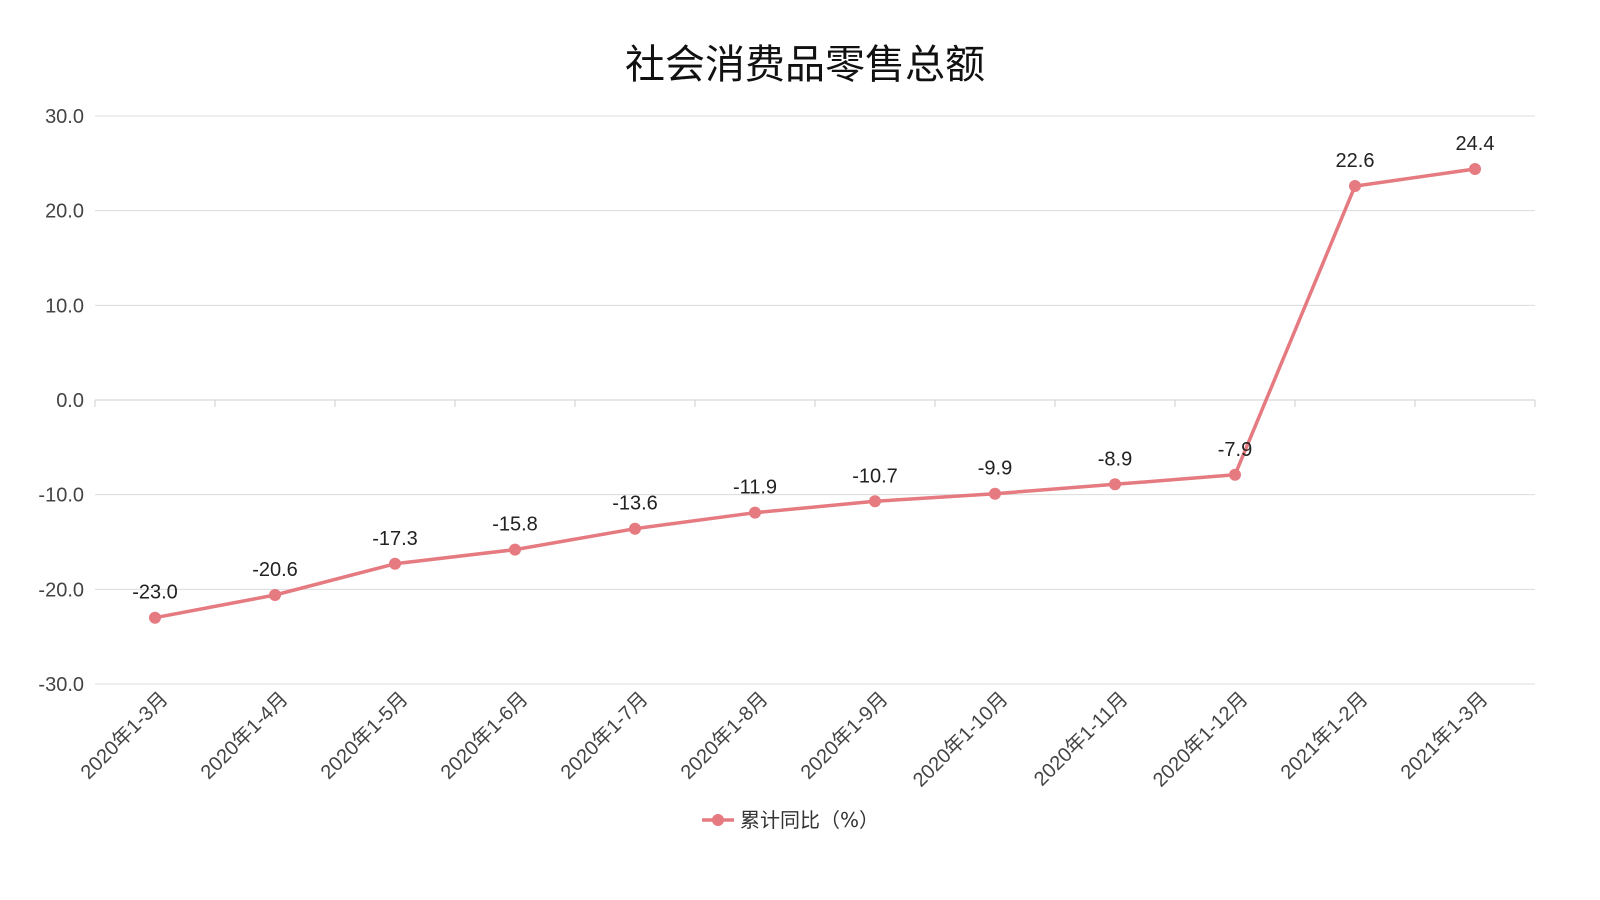 The height and width of the screenshot is (900, 1600). I want to click on y-tick-label: 20.0, so click(64, 212).